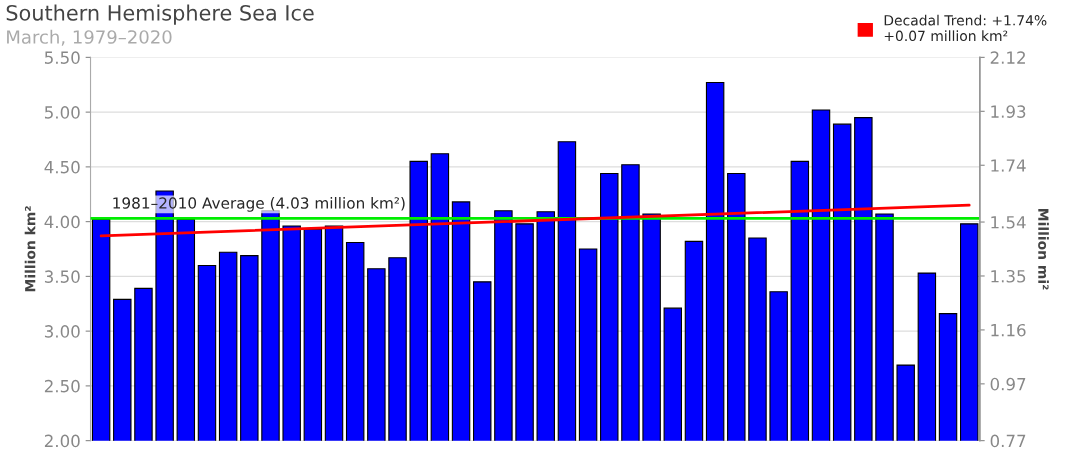 The image size is (1065, 459). What do you see at coordinates (62, 112) in the screenshot?
I see `y-tick-label: 5.00` at bounding box center [62, 112].